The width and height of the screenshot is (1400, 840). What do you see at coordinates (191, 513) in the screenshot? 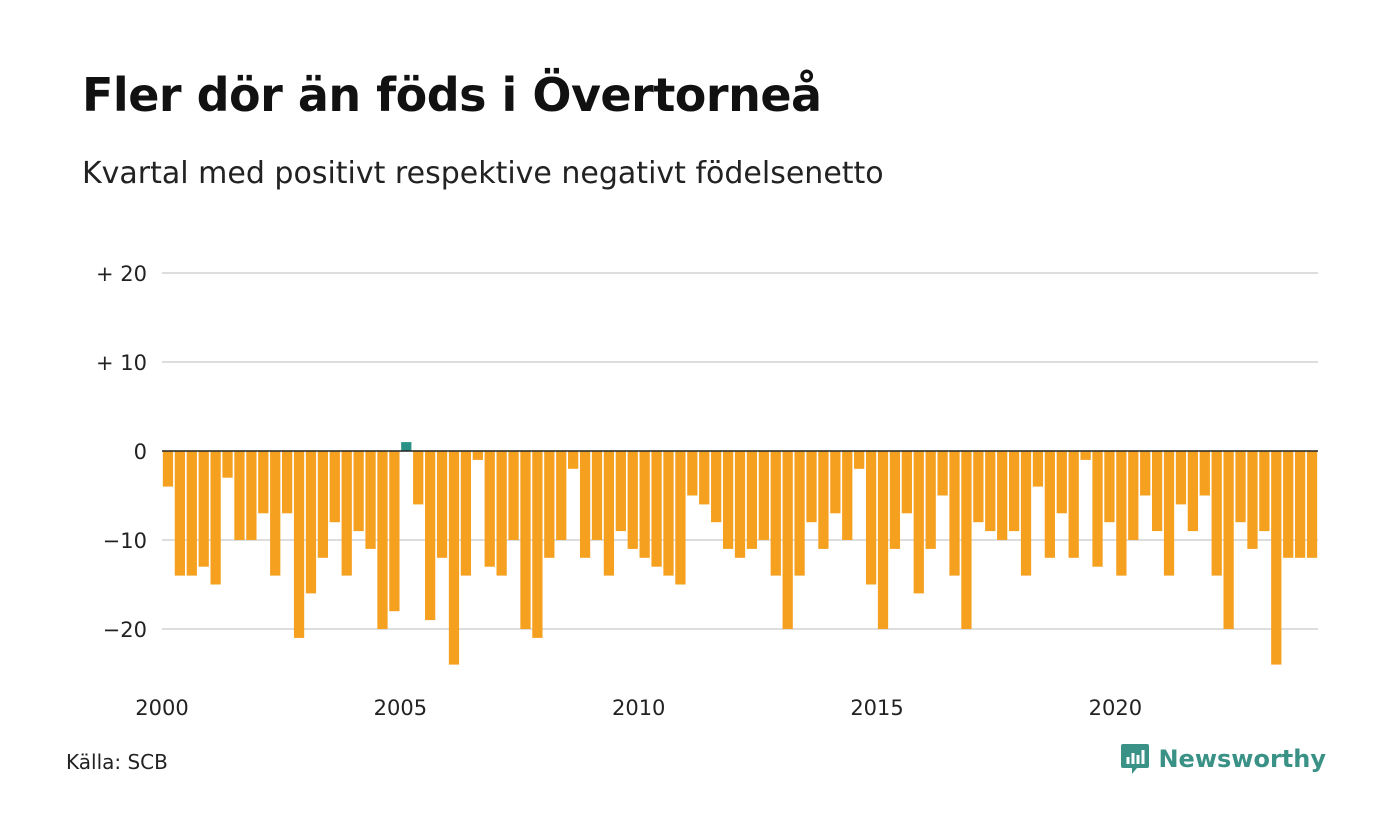
I see `bar-2000-k3` at bounding box center [191, 513].